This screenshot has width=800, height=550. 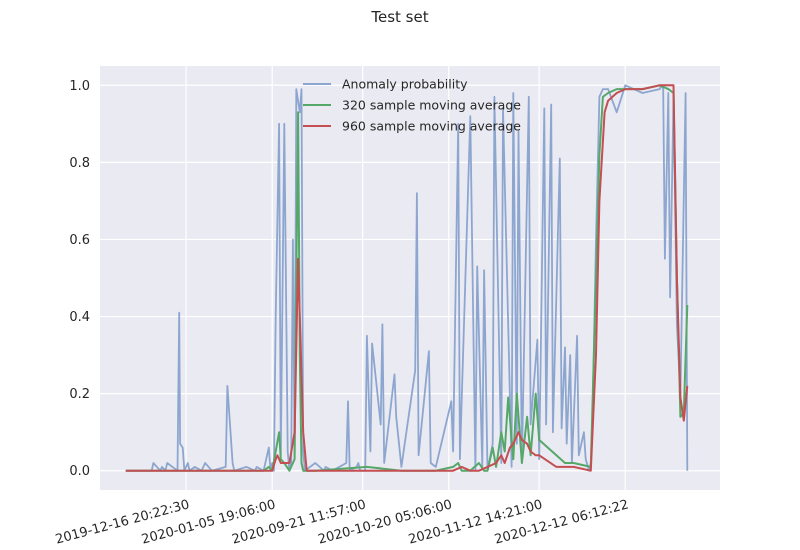 I want to click on y-axis: 0.0 0.2 0.4 0.6 0.8 1.0, so click(x=79, y=279).